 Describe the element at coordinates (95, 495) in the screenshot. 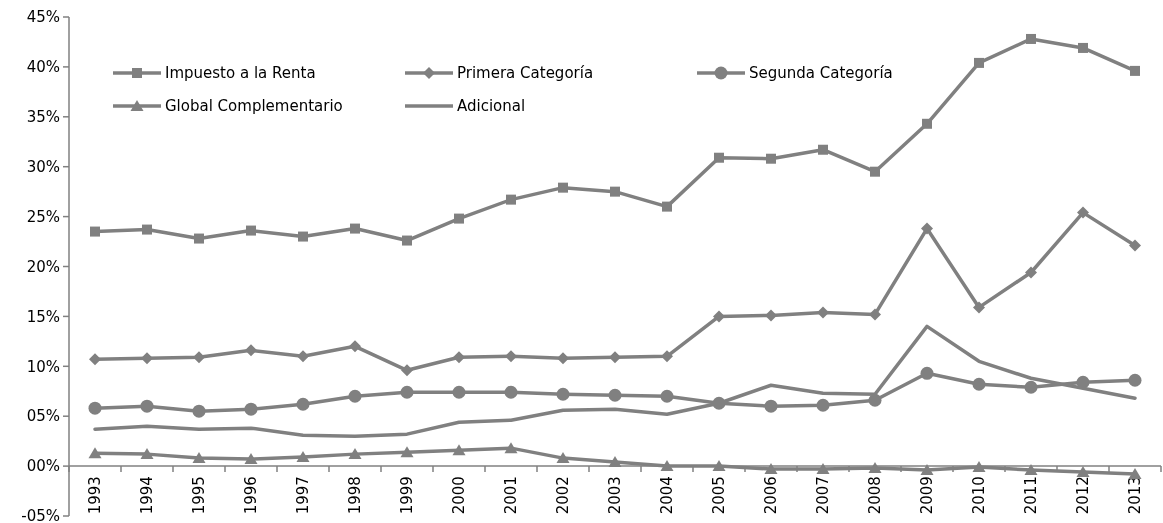

I see `x-tick-label: 1993` at that location.